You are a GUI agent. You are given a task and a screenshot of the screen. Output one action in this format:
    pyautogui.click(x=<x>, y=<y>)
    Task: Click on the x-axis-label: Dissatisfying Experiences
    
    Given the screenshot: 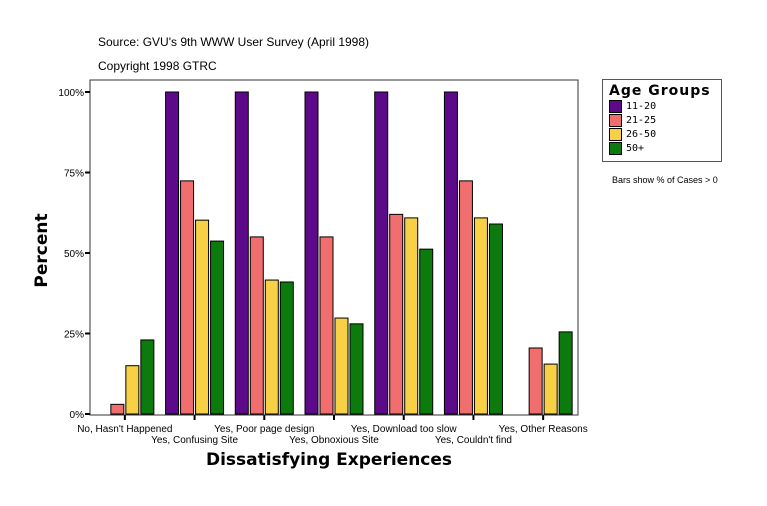 What is the action you would take?
    pyautogui.click(x=329, y=460)
    